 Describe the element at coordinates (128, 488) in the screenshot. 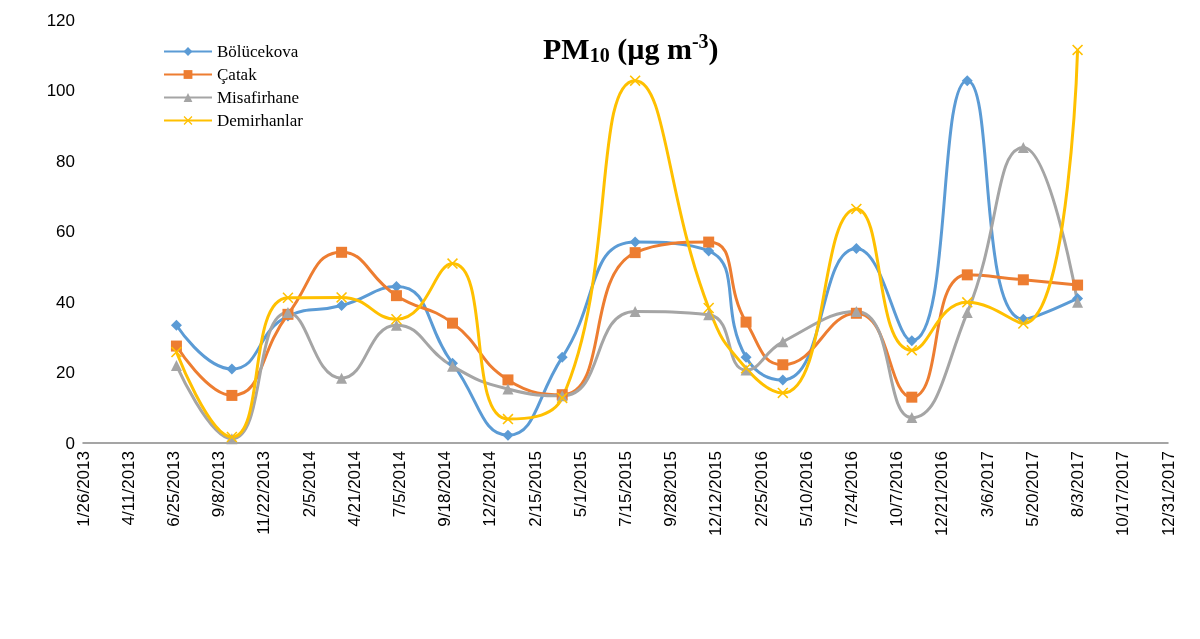

I see `x-tick-label: 4/11/2013` at that location.